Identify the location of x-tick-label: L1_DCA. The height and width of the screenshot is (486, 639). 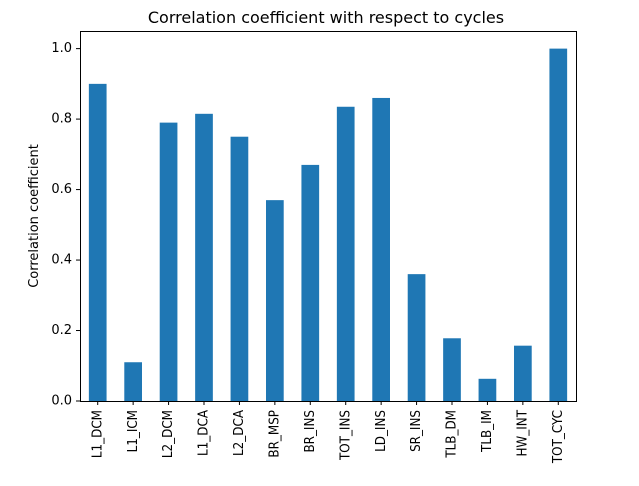
(203, 433).